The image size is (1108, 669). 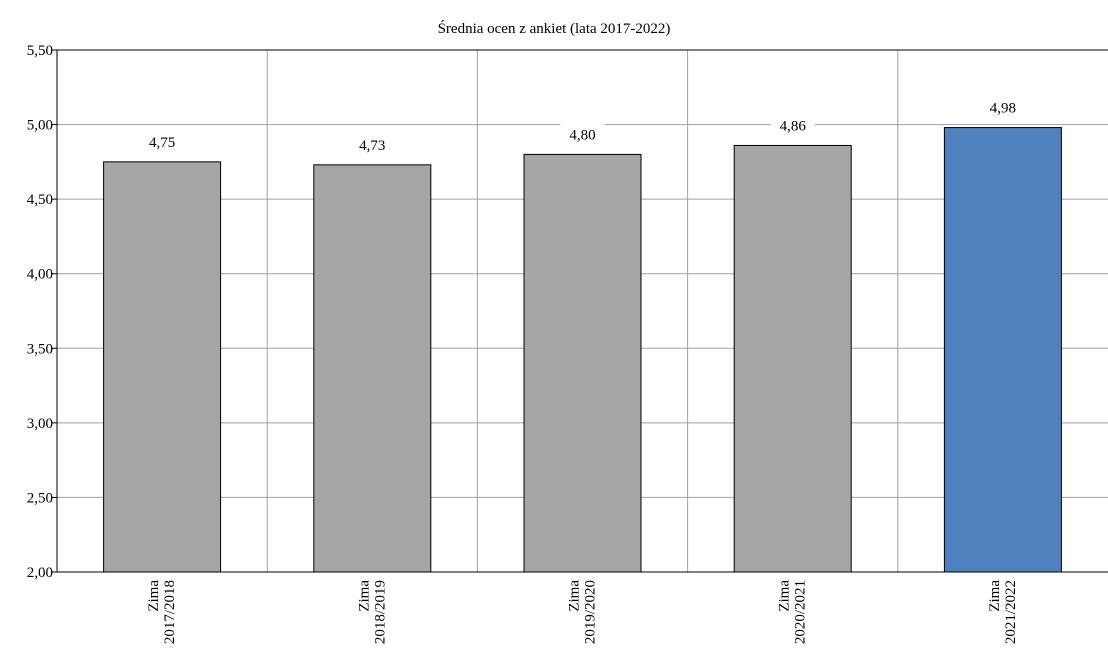 I want to click on data-label: 4,73, so click(x=372, y=146).